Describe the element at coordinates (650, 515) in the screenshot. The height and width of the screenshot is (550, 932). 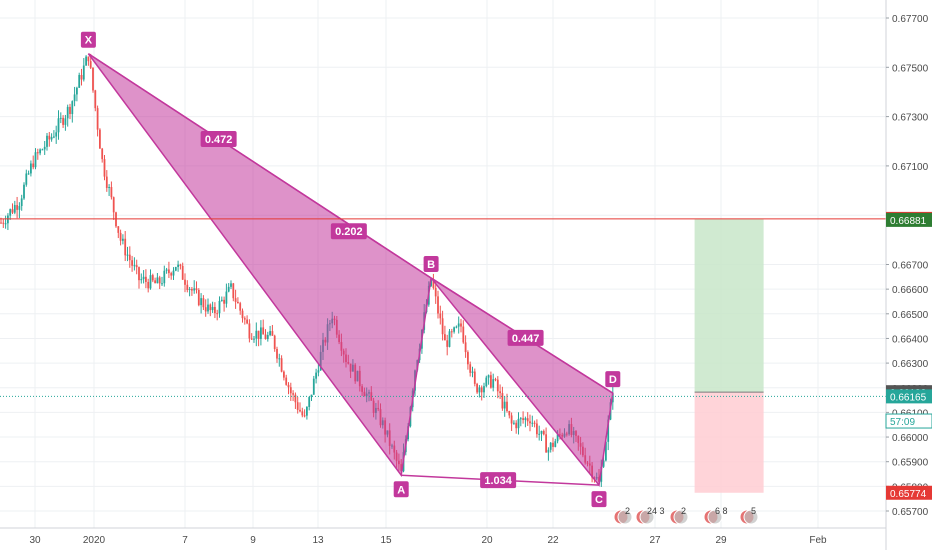
I see `event-badge: 24 3` at that location.